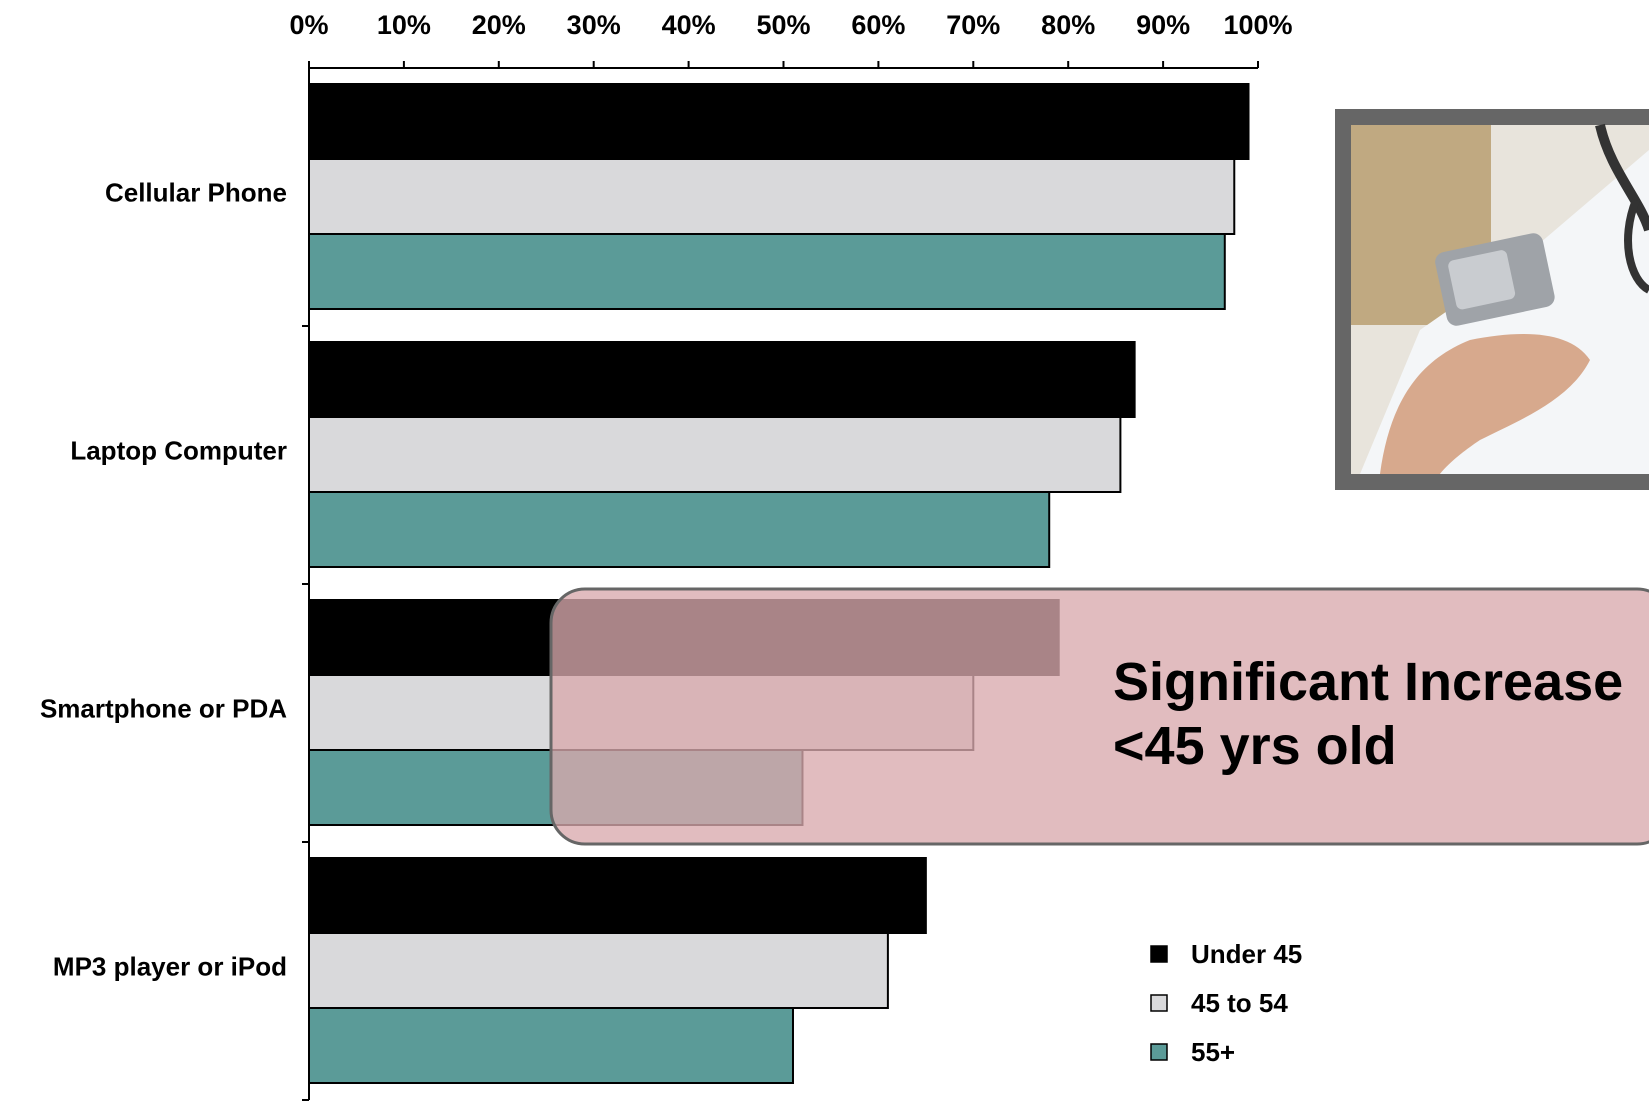  Describe the element at coordinates (1163, 25) in the screenshot. I see `x-tick-label: 90%` at that location.